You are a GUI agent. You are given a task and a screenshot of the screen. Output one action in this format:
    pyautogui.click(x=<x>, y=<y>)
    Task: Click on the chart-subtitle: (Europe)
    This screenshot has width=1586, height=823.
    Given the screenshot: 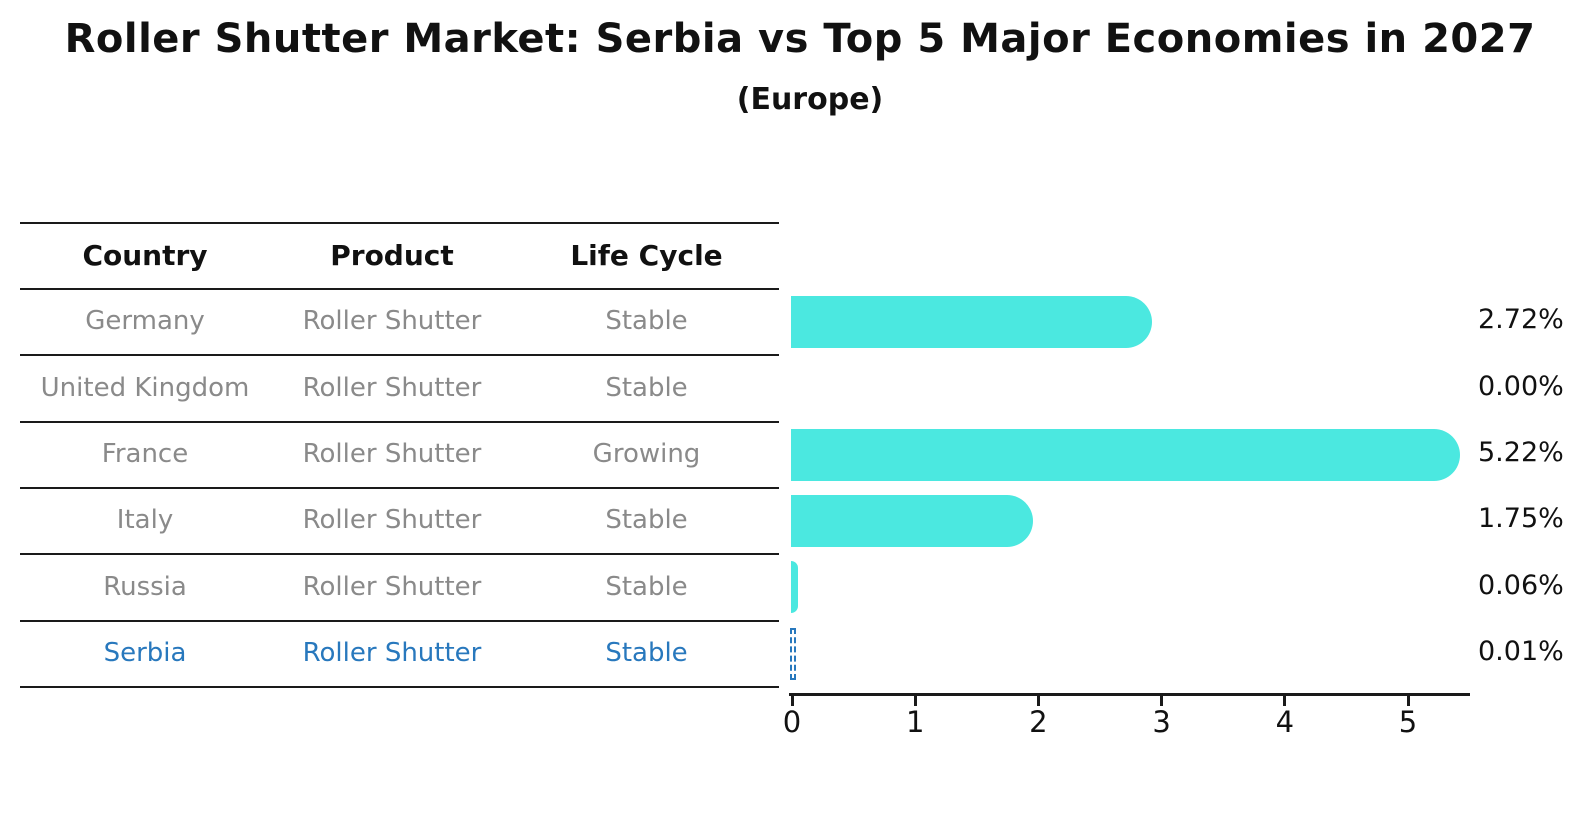 What is the action you would take?
    pyautogui.click(x=810, y=99)
    